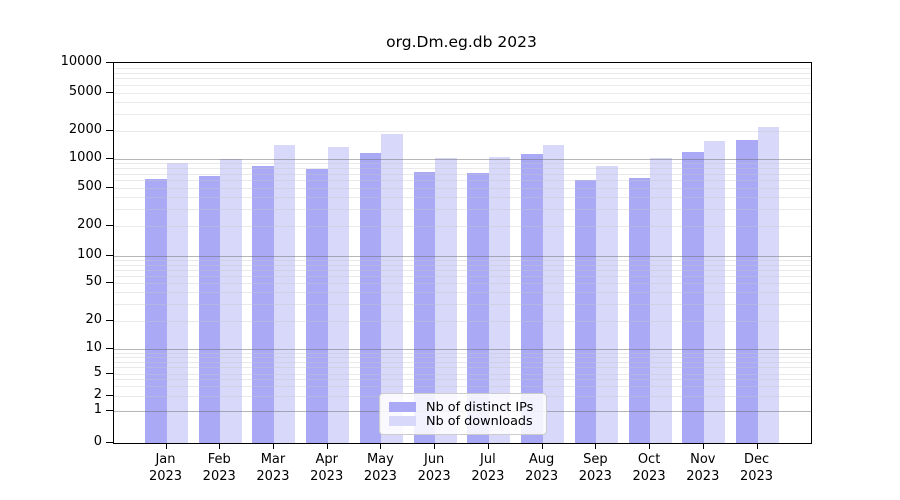 The image size is (900, 500). I want to click on y-tick-label: 200, so click(89, 224).